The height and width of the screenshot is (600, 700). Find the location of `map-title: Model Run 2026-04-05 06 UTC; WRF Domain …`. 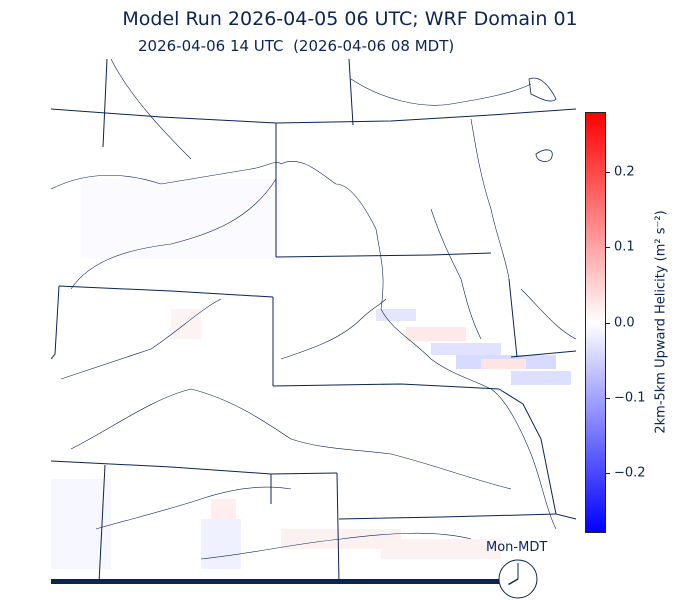

map-title: Model Run 2026-04-05 06 UTC; WRF Domain … is located at coordinates (350, 19).